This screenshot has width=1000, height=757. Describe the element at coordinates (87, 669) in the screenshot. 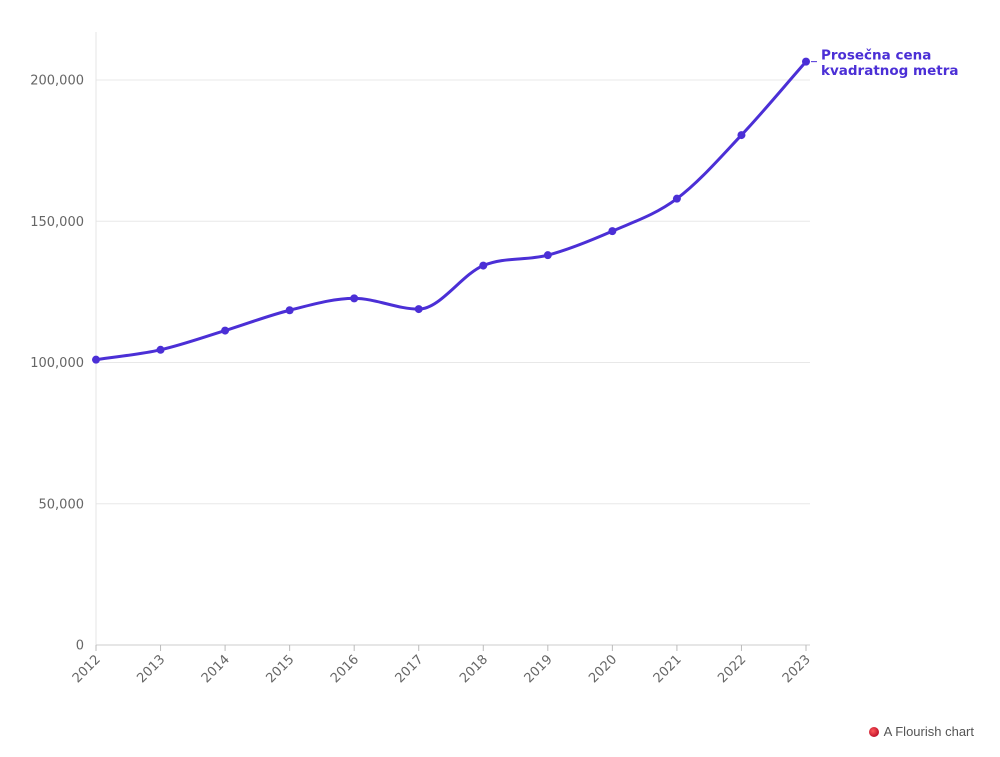

I see `x-tick-label: 2012` at that location.